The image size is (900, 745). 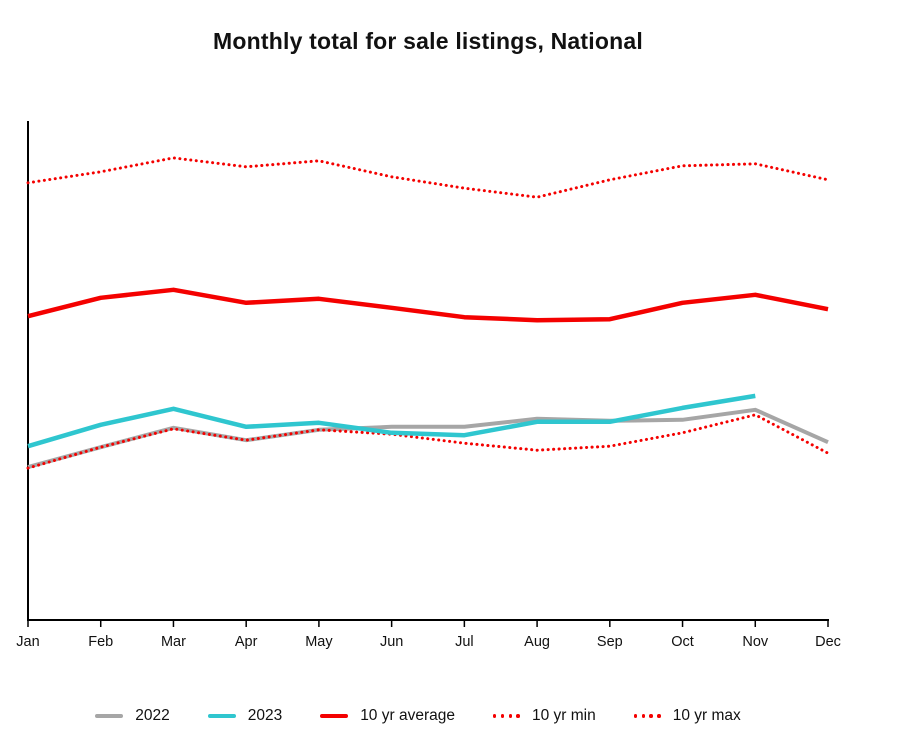 I want to click on legend-label-10yr-min: 10 yr min, so click(x=563, y=715).